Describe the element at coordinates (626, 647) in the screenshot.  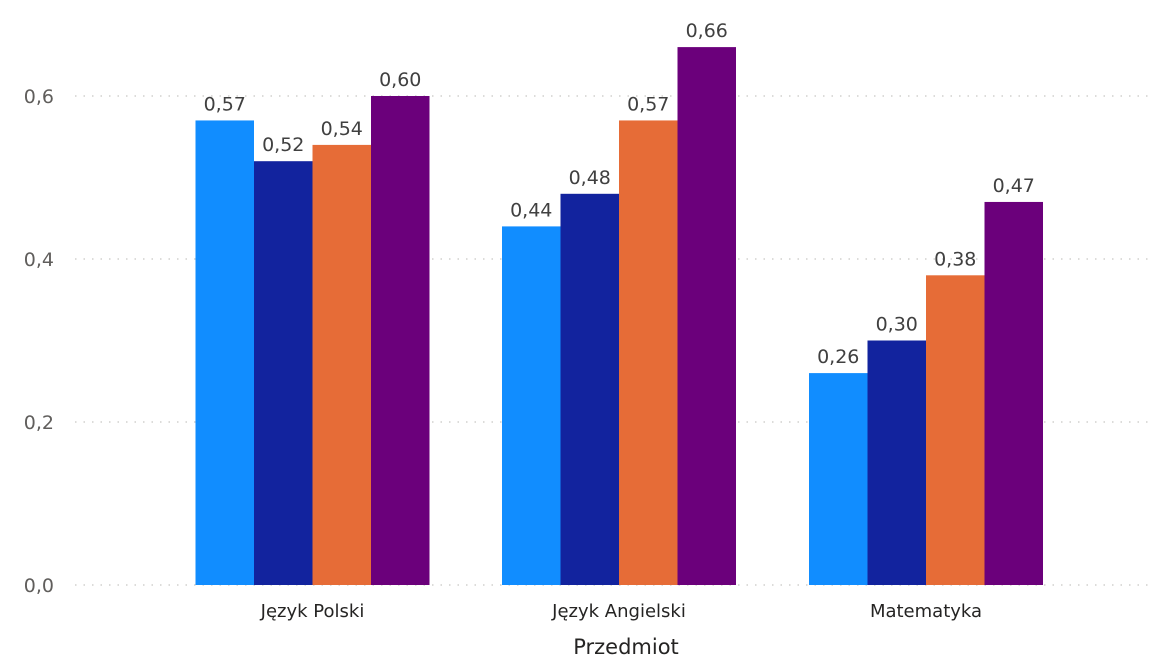
I see `x-axis-title: Przedmiot` at that location.